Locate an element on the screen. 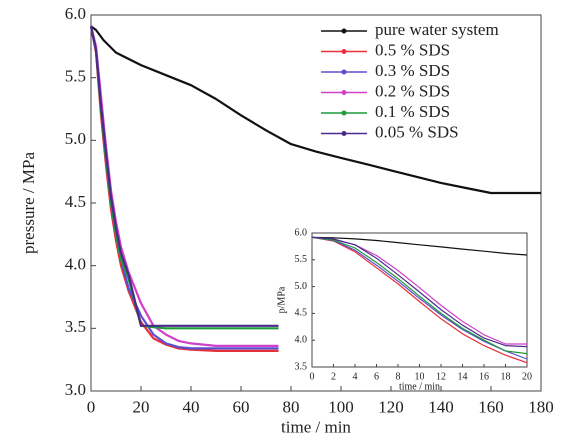 Image resolution: width=571 pixels, height=441 pixels. legend-label: 0.1 % SDS is located at coordinates (412, 111).